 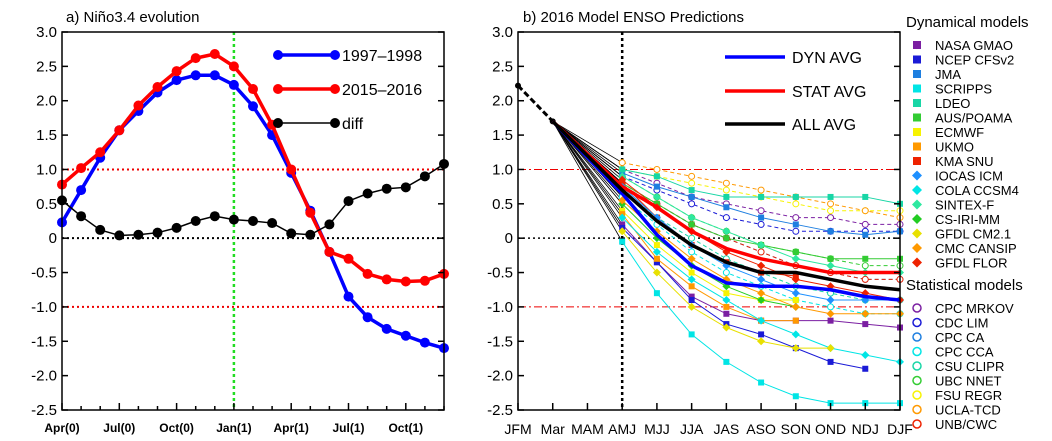 What do you see at coordinates (917, 366) in the screenshot?
I see `legend-marker-csu-clipr` at bounding box center [917, 366].